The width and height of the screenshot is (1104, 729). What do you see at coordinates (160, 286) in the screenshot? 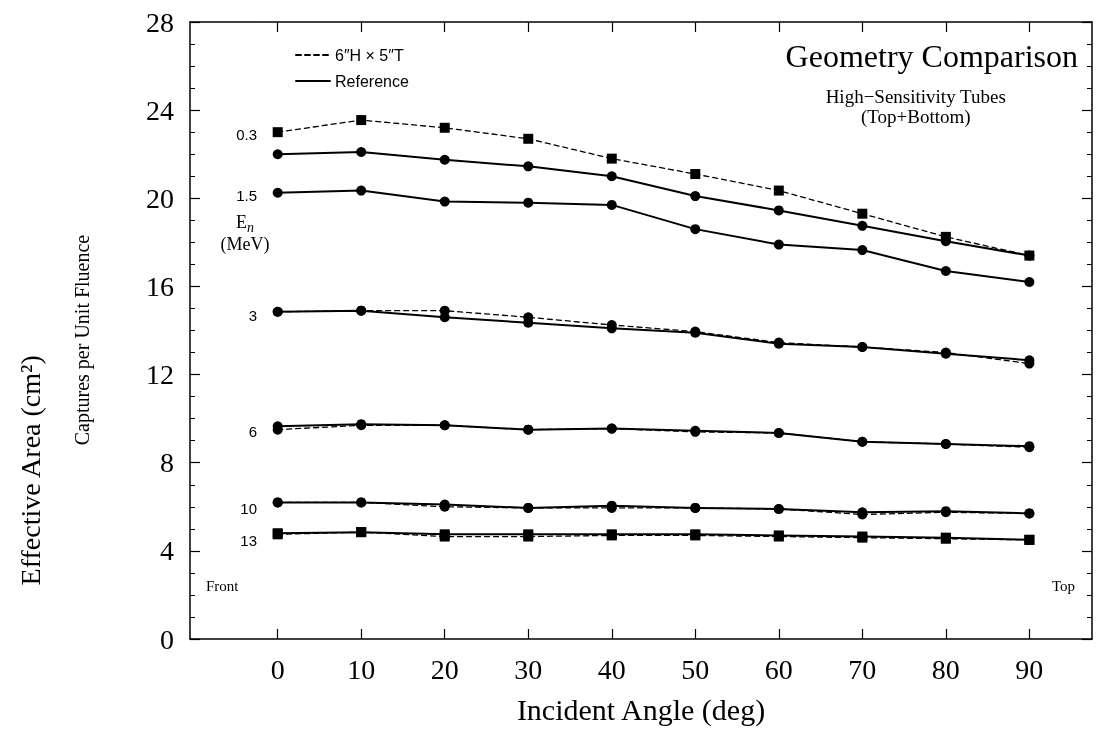
I see `y-tick-label: 16` at bounding box center [160, 286].